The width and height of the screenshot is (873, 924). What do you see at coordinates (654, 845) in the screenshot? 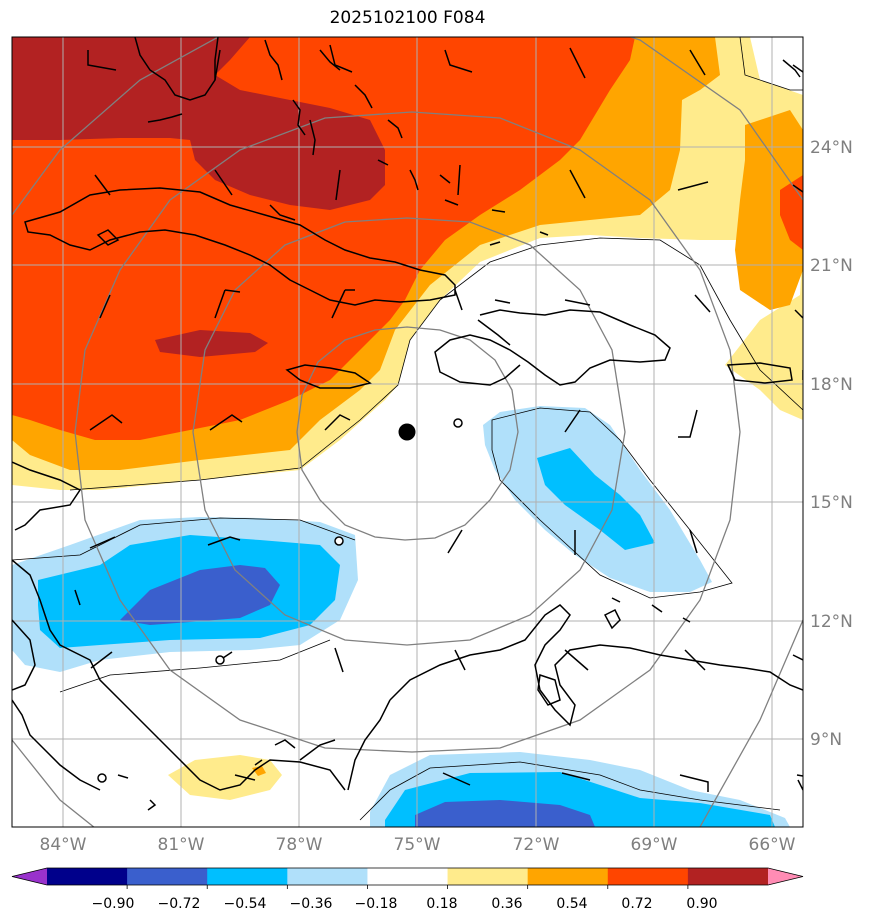
I see `lon-label: 69°W` at bounding box center [654, 845].